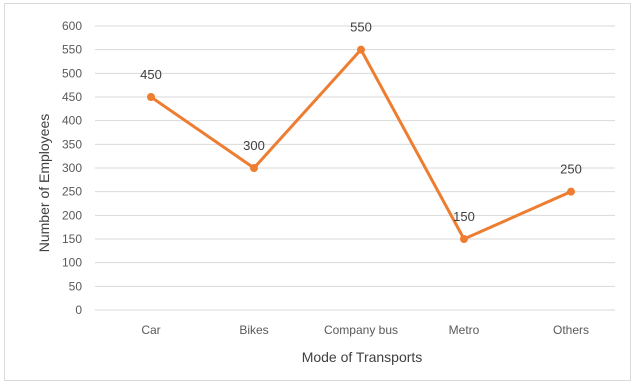 The image size is (638, 386). I want to click on y-tick-label: 0, so click(78, 310).